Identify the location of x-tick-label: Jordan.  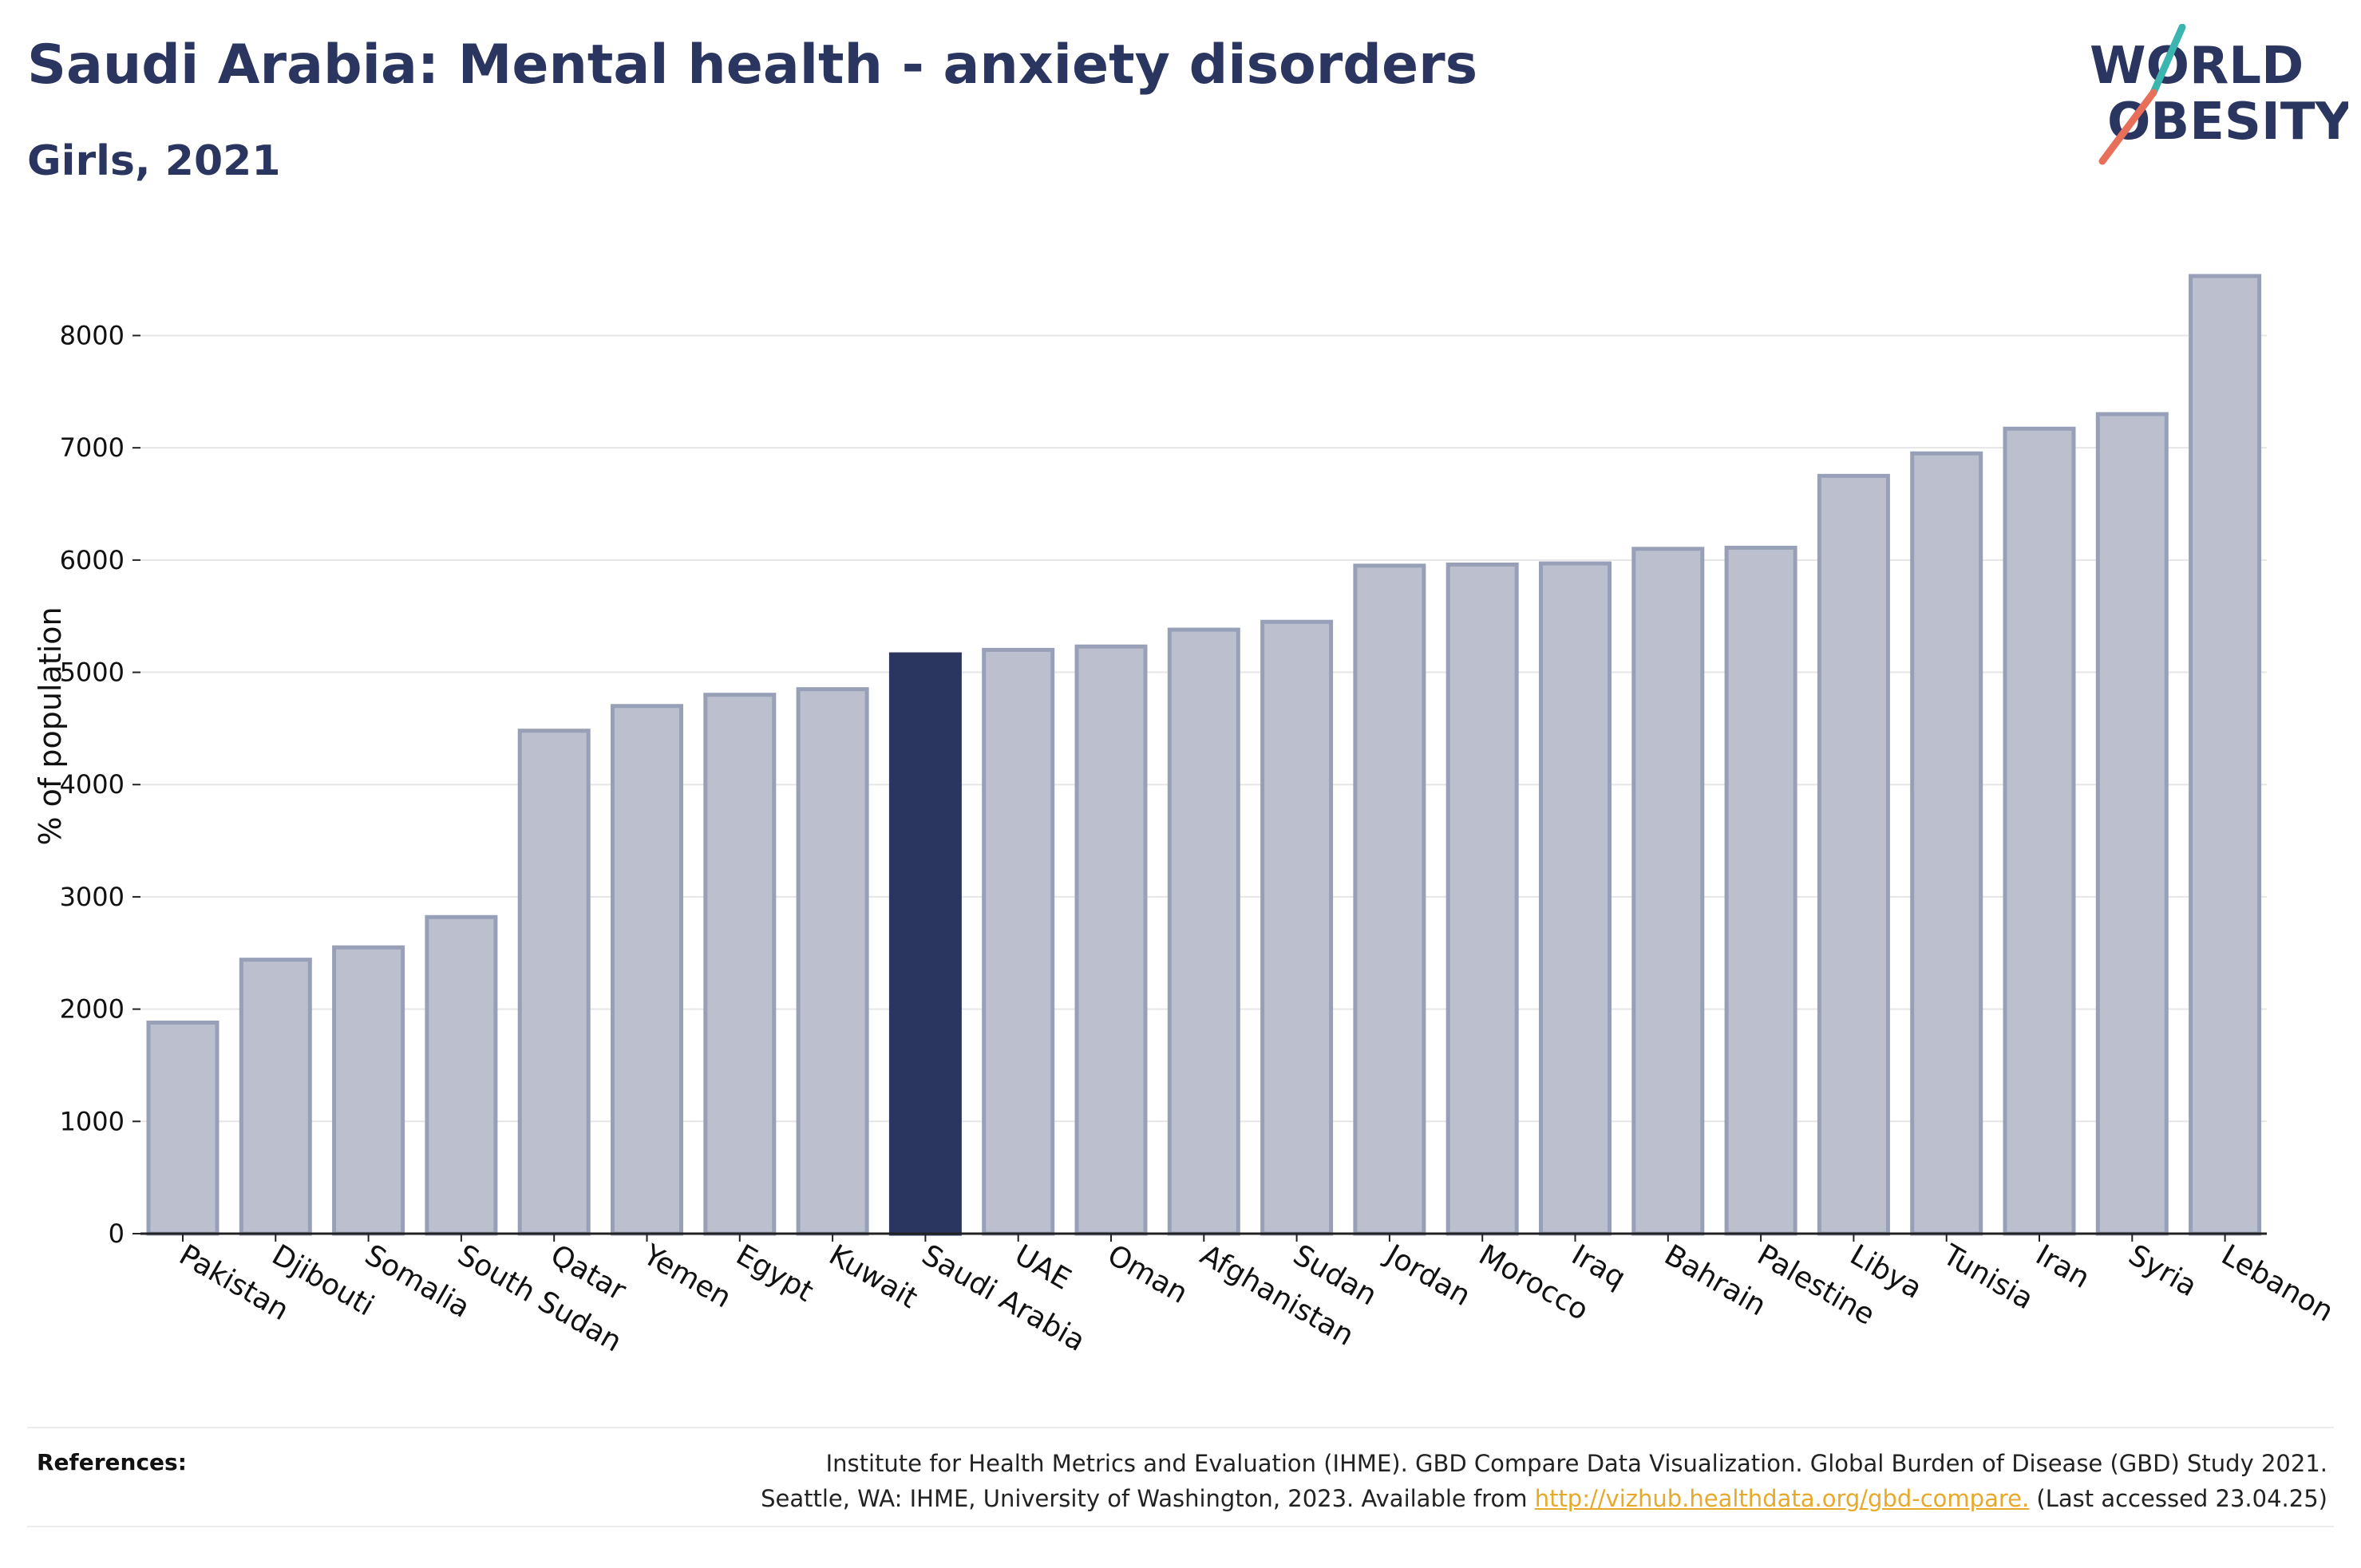
(1427, 1275).